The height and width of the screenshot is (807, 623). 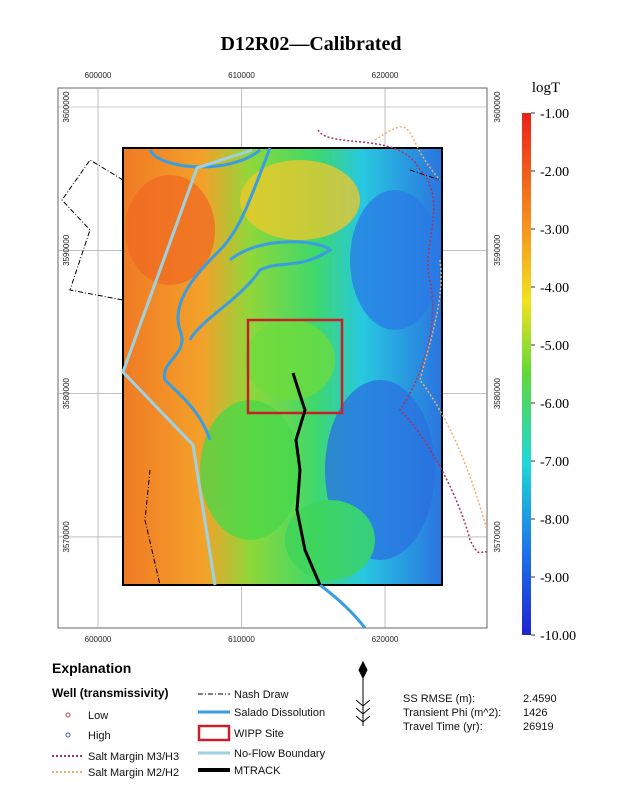 I want to click on legend-label: High, so click(x=99, y=736).